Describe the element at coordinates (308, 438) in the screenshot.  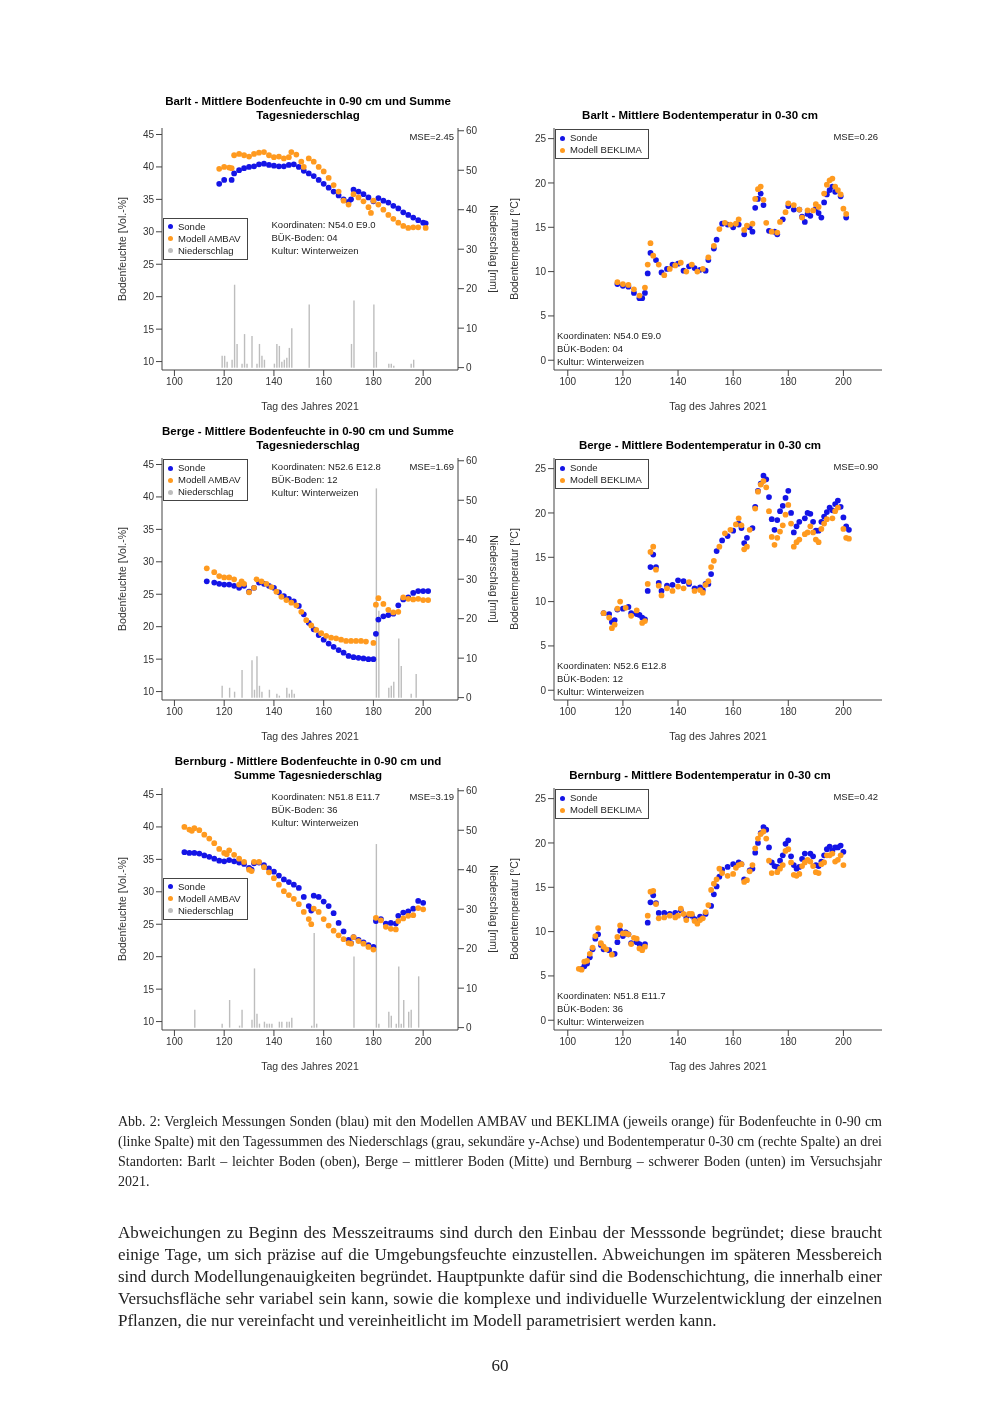
I see `chart-title: Berge - Mittlere Bodenfeuchte in 0-90 cm und Summe Tagesniederschlag` at that location.